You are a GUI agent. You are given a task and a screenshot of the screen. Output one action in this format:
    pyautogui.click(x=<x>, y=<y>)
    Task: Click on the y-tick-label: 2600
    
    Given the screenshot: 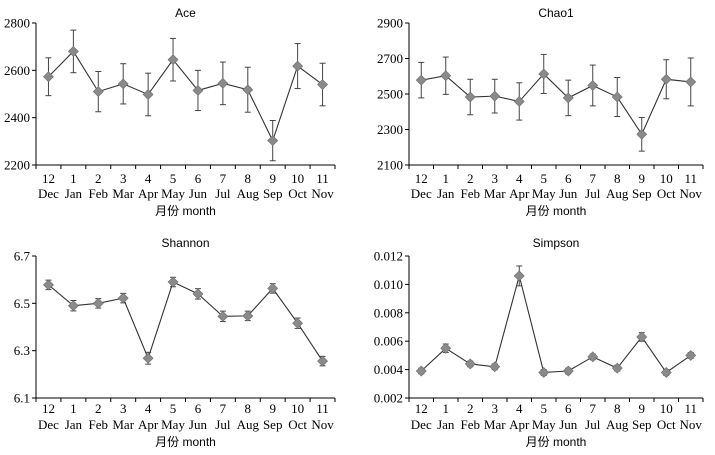 What is the action you would take?
    pyautogui.click(x=17, y=70)
    